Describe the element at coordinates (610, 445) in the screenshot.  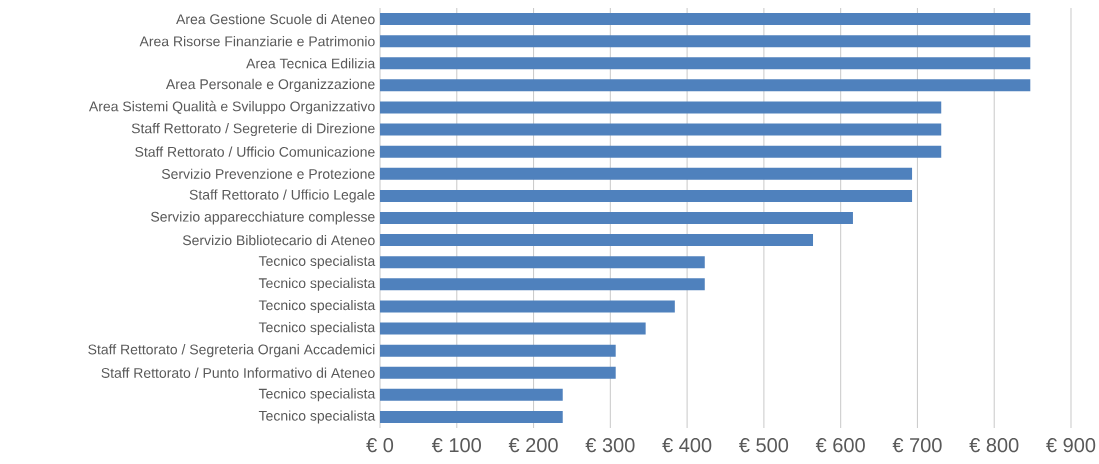
I see `x-tick-label: € 300` at that location.